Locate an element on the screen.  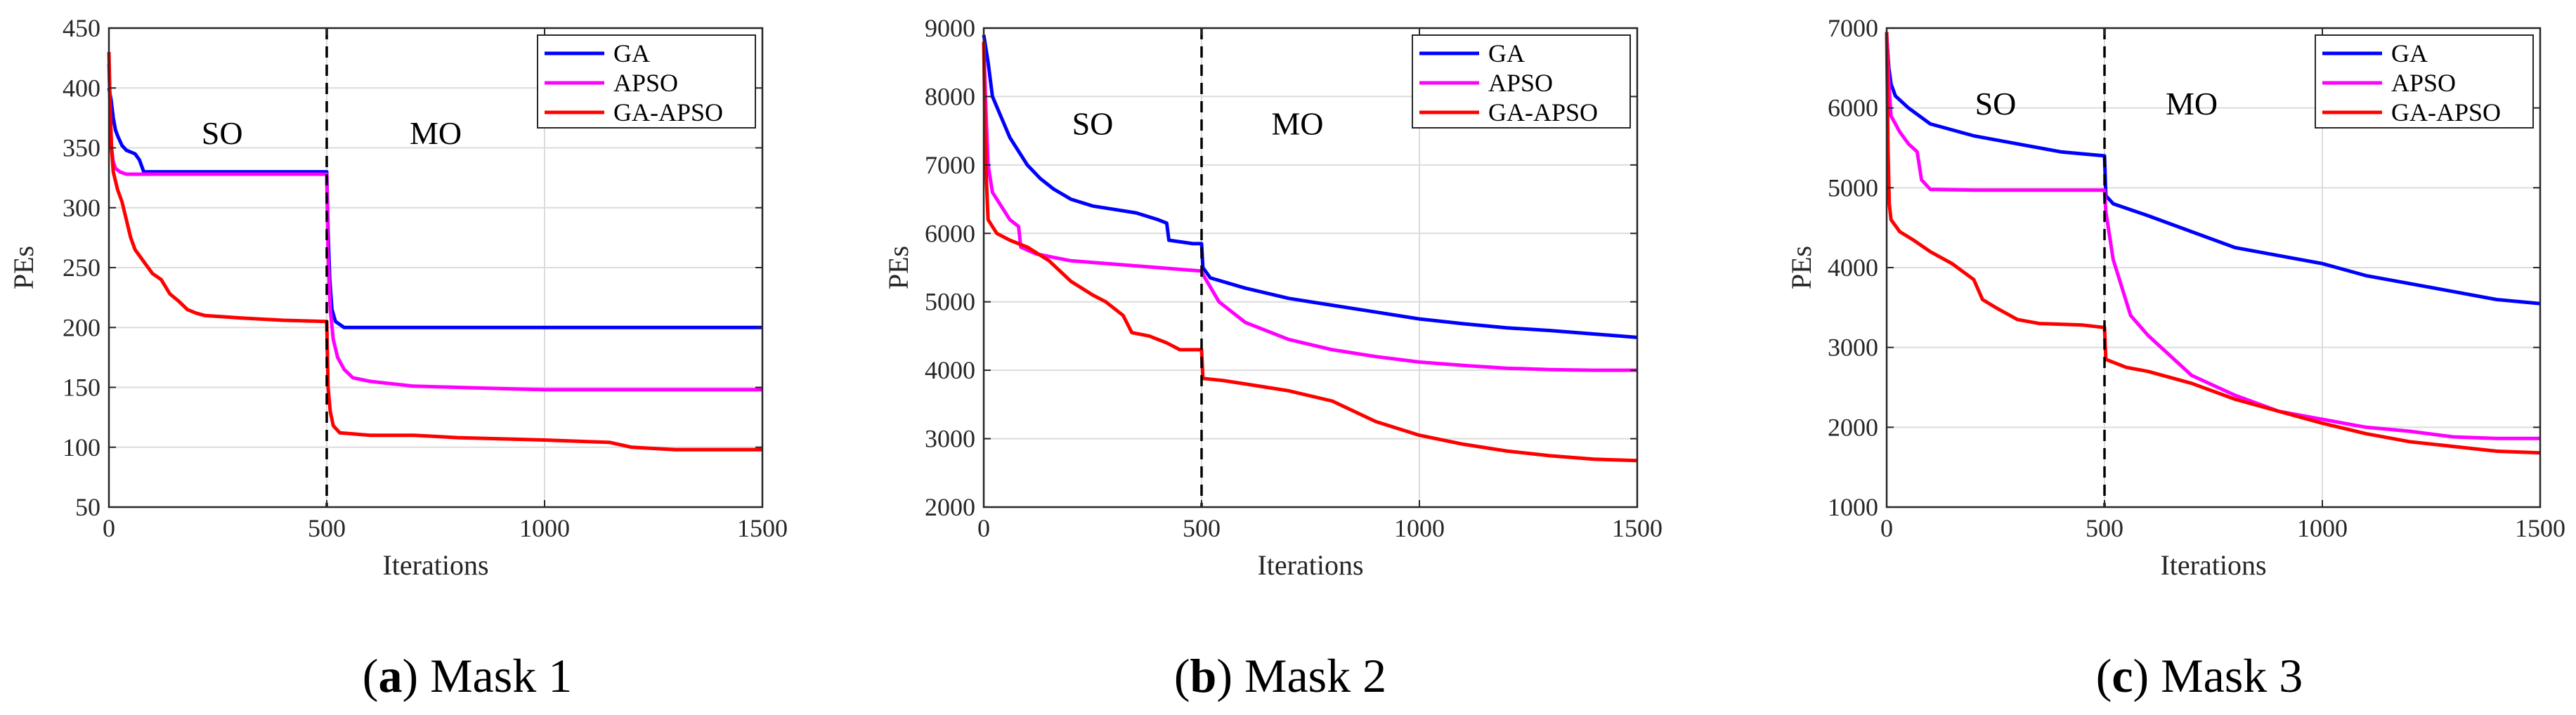
caption-text: Mask 3 is located at coordinates (2232, 675).